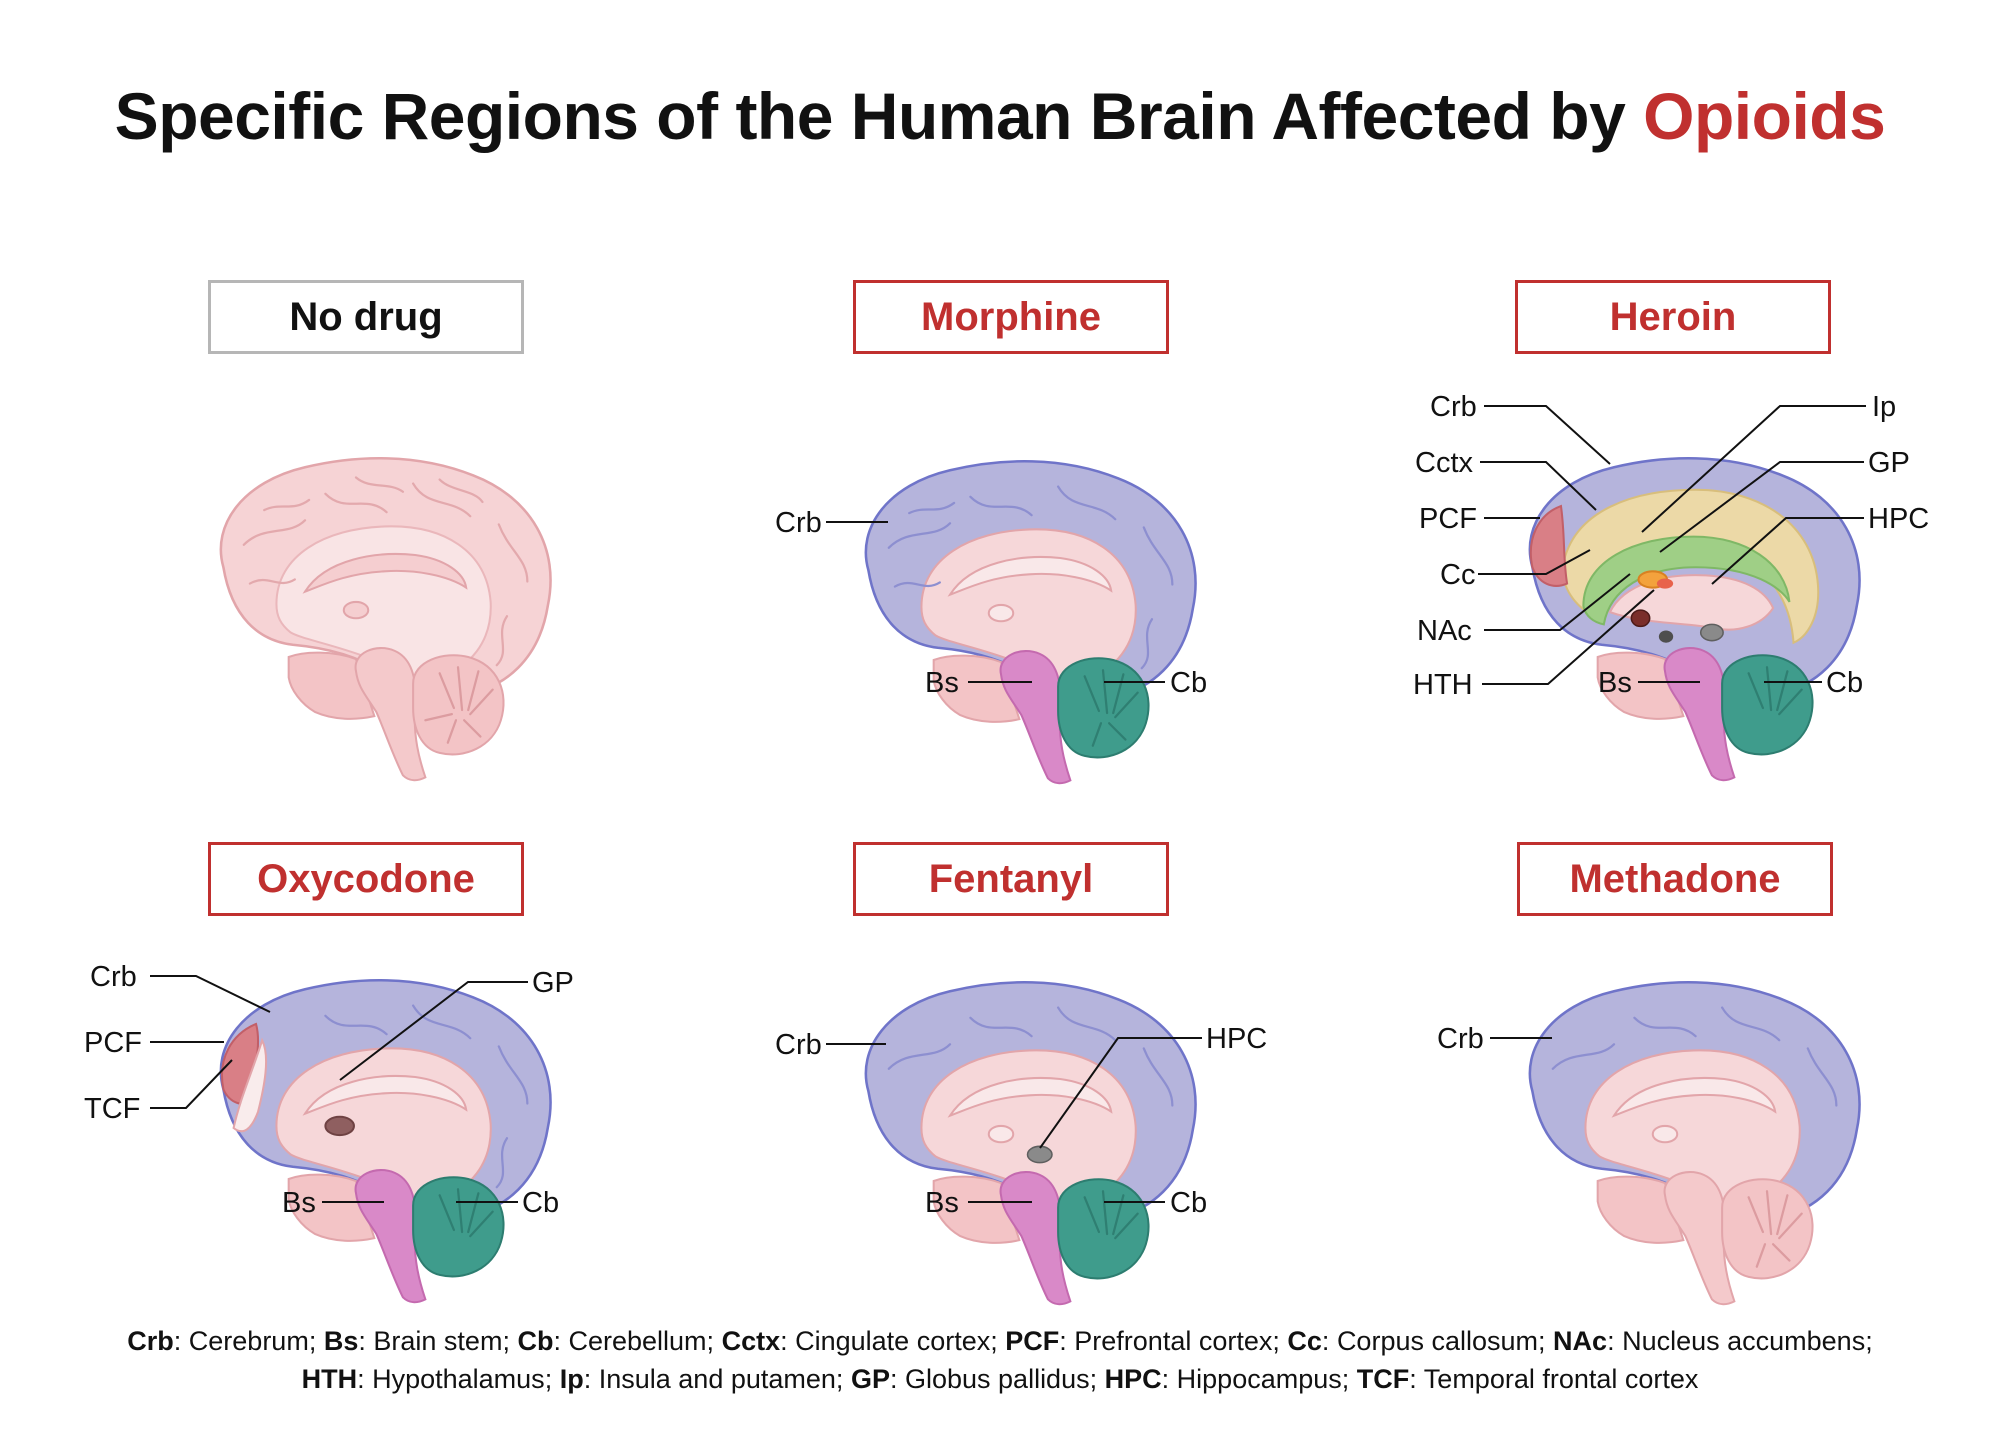 The image size is (2000, 1443). I want to click on panel-label-morphine: Morphine, so click(1011, 317).